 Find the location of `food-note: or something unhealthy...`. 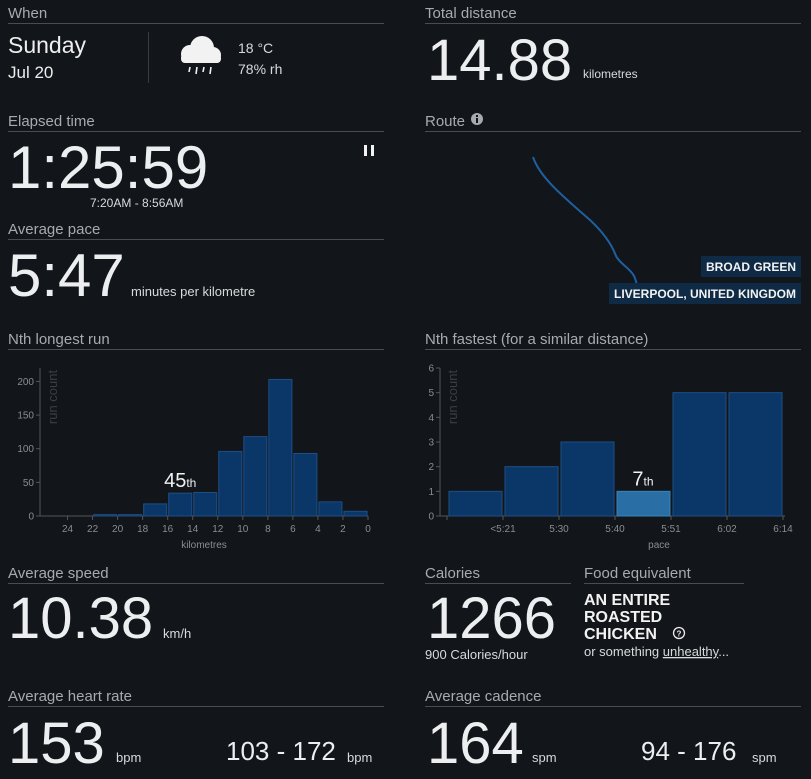

food-note: or something unhealthy... is located at coordinates (656, 651).